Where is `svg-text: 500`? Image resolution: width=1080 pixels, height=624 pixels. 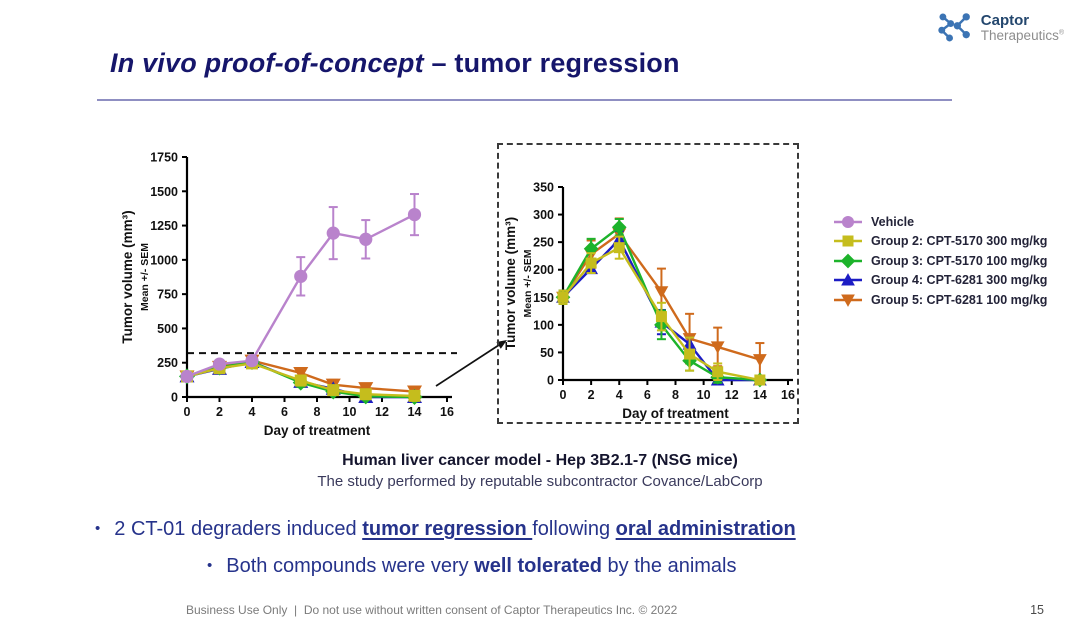
svg-text: 500 is located at coordinates (167, 329).